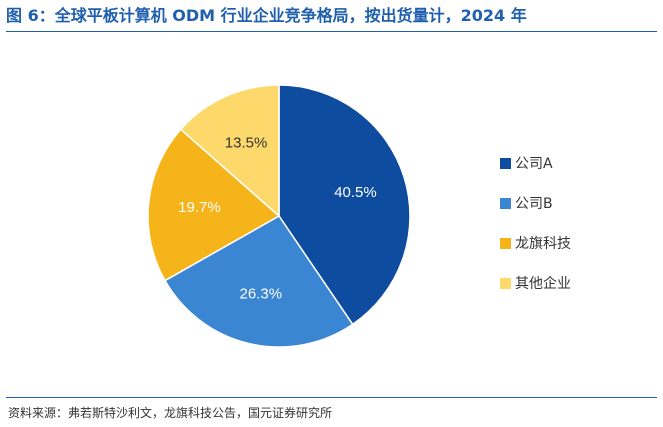 The width and height of the screenshot is (663, 427). What do you see at coordinates (534, 164) in the screenshot?
I see `legend-label-公司A: 公司A` at bounding box center [534, 164].